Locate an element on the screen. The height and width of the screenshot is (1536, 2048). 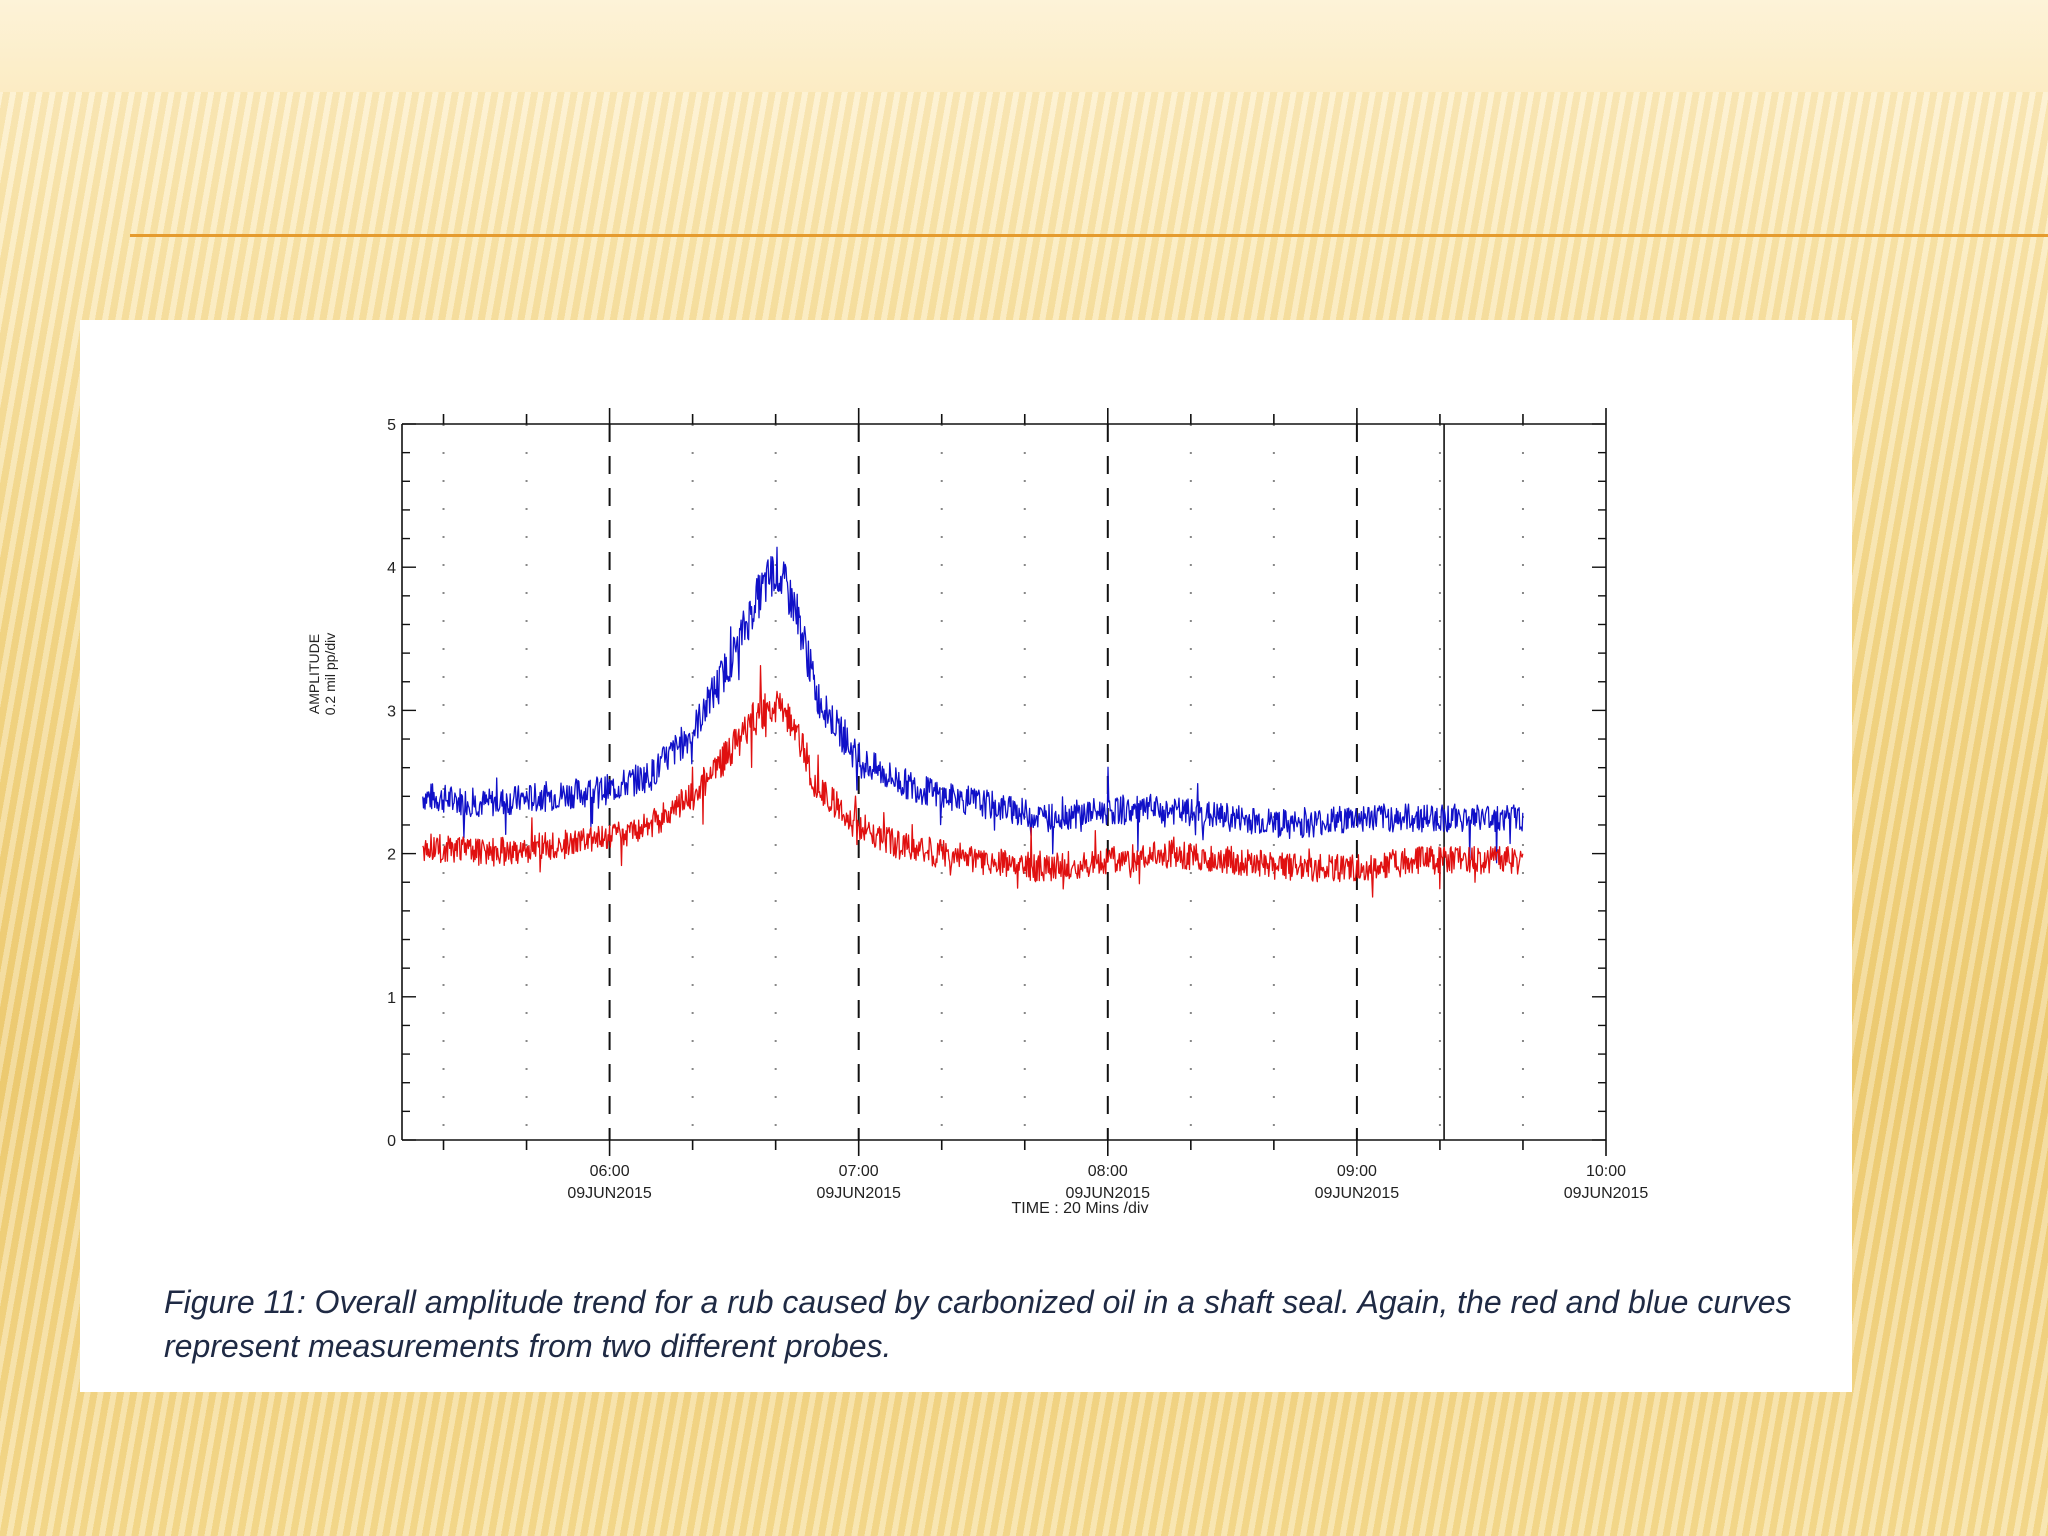
x-tick-label-time: 06:00 is located at coordinates (610, 1171).